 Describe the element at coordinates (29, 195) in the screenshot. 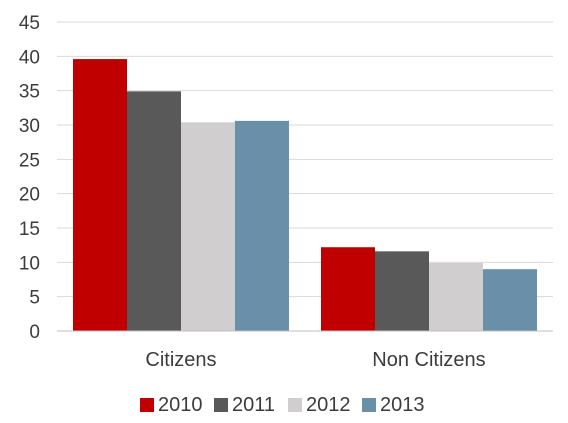

I see `y-tick-label: 20` at that location.